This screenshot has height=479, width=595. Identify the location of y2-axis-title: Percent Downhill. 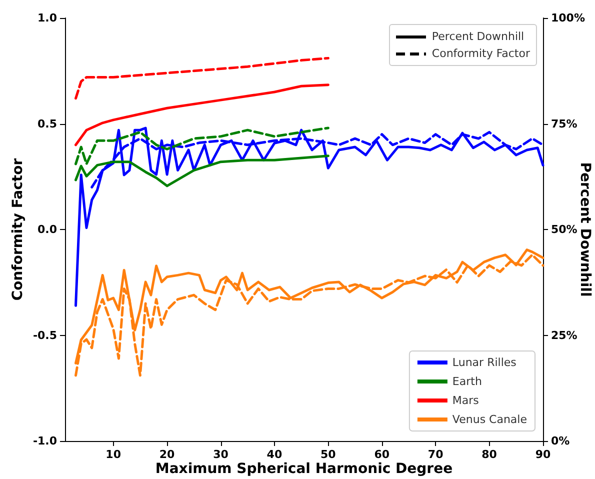
(585, 229).